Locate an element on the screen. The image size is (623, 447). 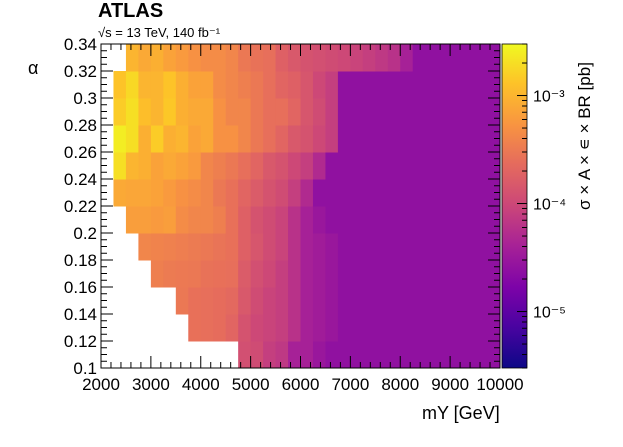
colorbar-gradient is located at coordinates (514, 206).